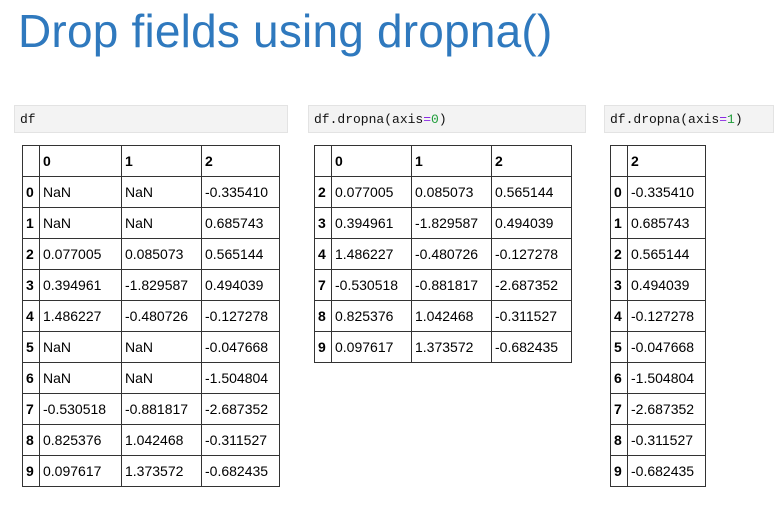  I want to click on table-cell: -0.530518, so click(371, 285).